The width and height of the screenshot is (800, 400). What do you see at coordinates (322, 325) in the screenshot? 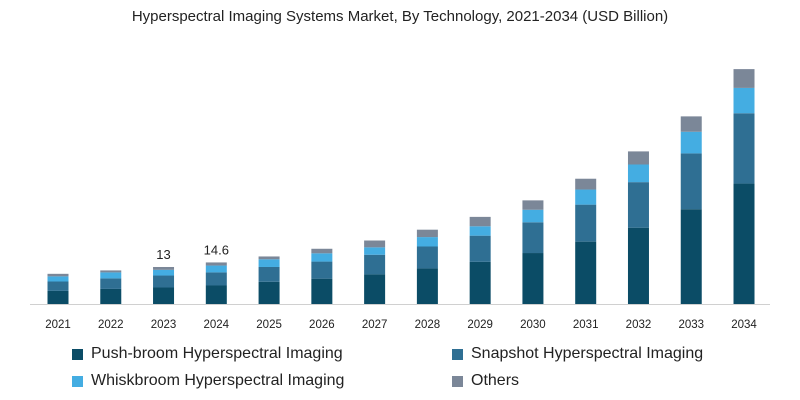
I see `x-tick-label: 2026` at bounding box center [322, 325].